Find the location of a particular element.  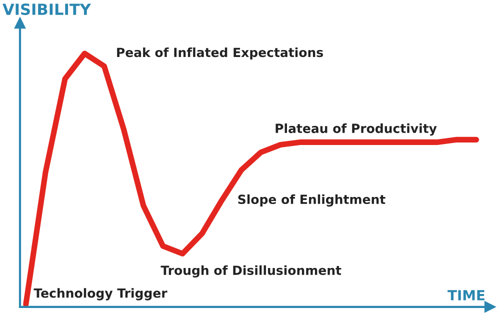

annotation: Peak of Inflated Expectations is located at coordinates (220, 53).